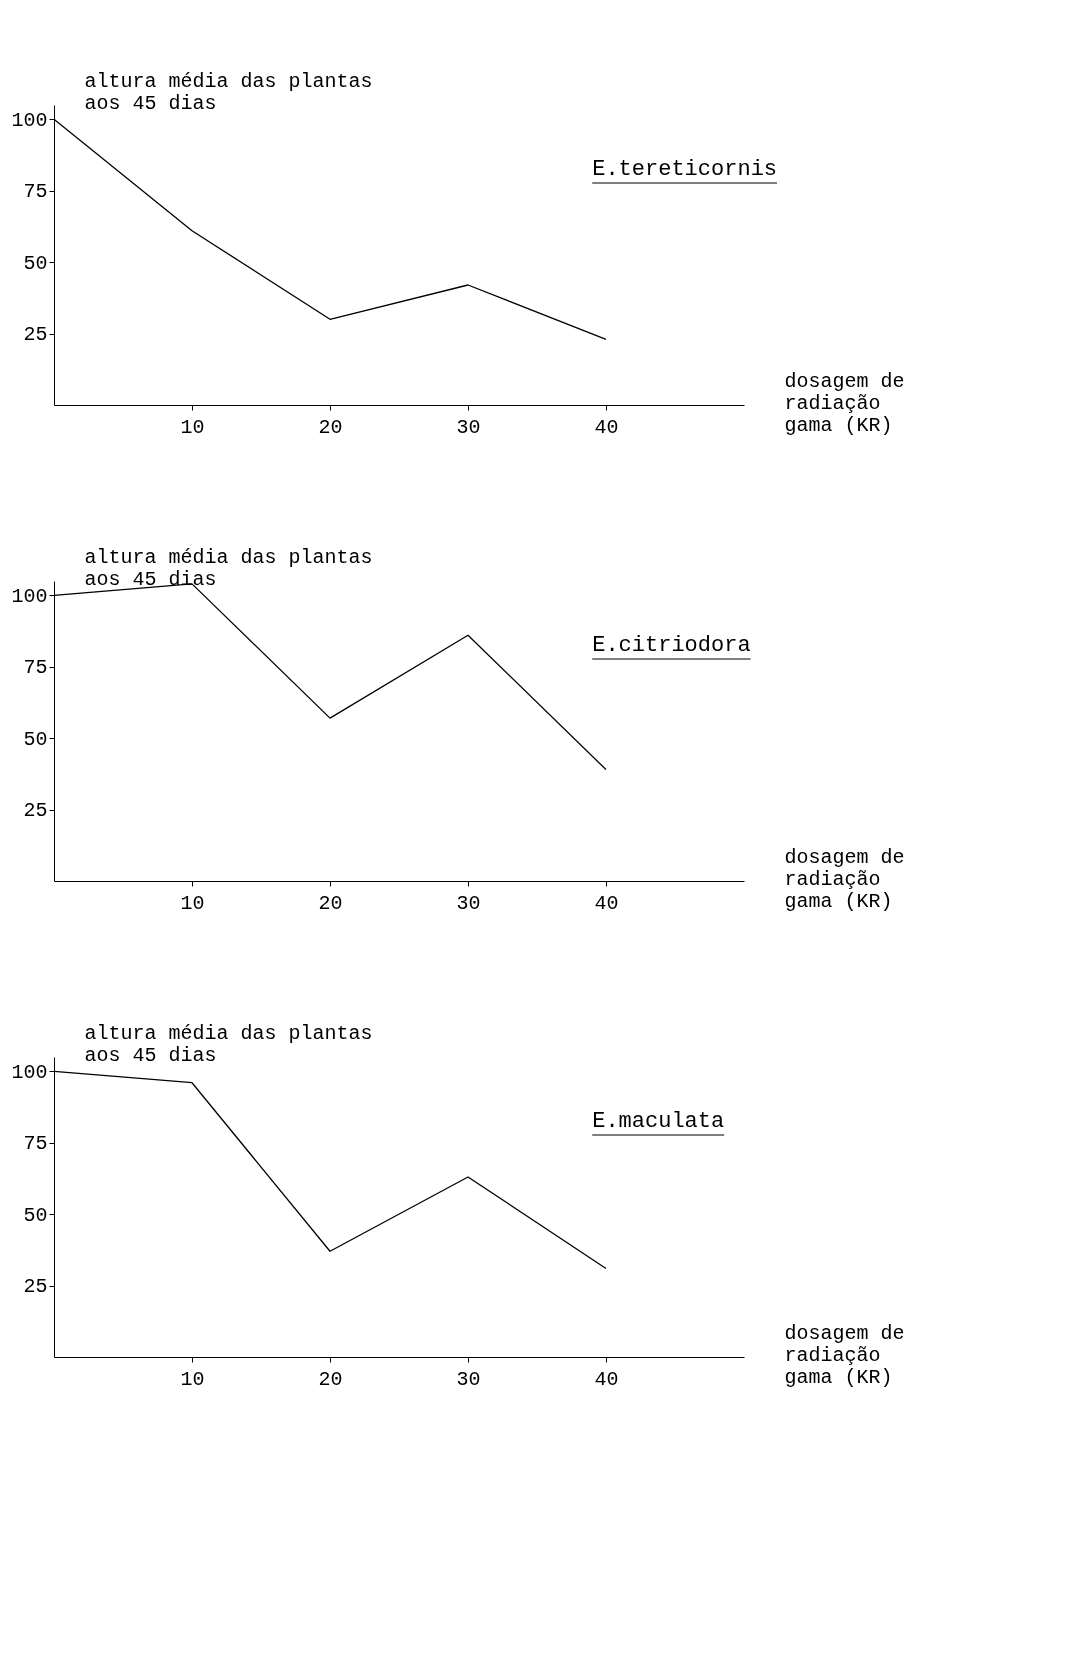 This screenshot has height=1654, width=1071. I want to click on text: E.tereticornis, so click(685, 169).